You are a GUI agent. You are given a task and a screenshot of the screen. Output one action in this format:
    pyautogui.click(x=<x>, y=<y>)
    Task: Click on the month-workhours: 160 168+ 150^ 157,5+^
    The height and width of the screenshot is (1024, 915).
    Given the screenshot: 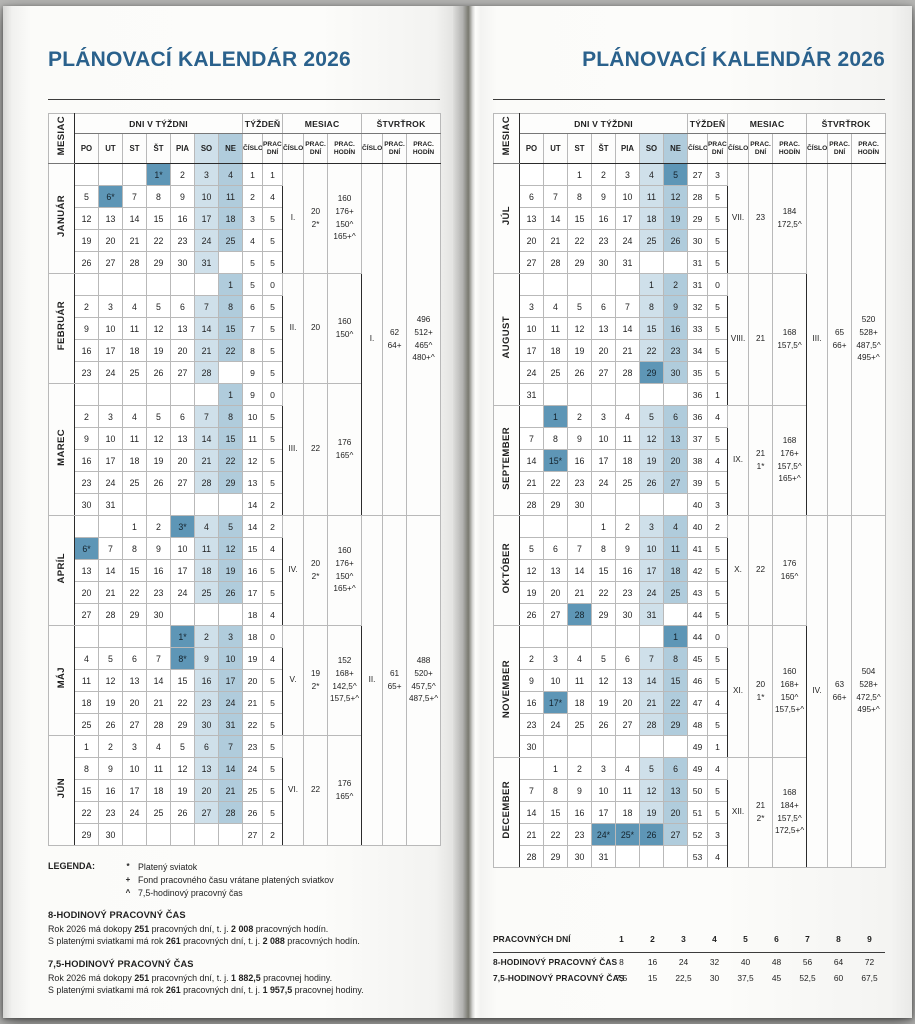 What is the action you would take?
    pyautogui.click(x=790, y=691)
    